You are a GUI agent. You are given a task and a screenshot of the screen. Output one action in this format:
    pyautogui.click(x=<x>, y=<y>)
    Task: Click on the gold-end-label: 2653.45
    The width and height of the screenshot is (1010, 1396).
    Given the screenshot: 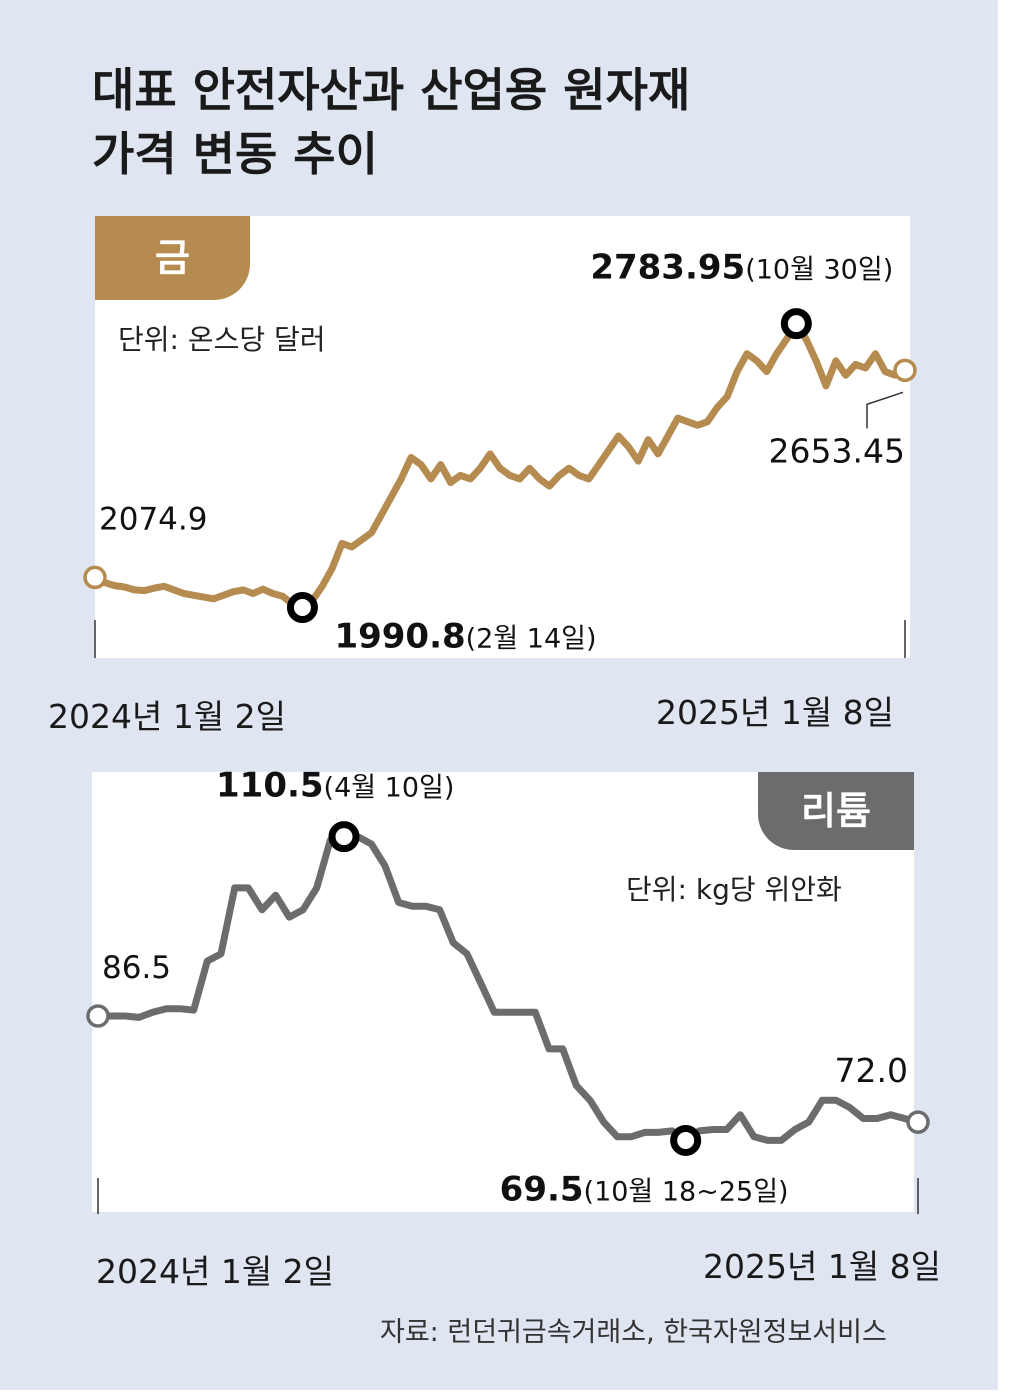 What is the action you would take?
    pyautogui.click(x=837, y=450)
    